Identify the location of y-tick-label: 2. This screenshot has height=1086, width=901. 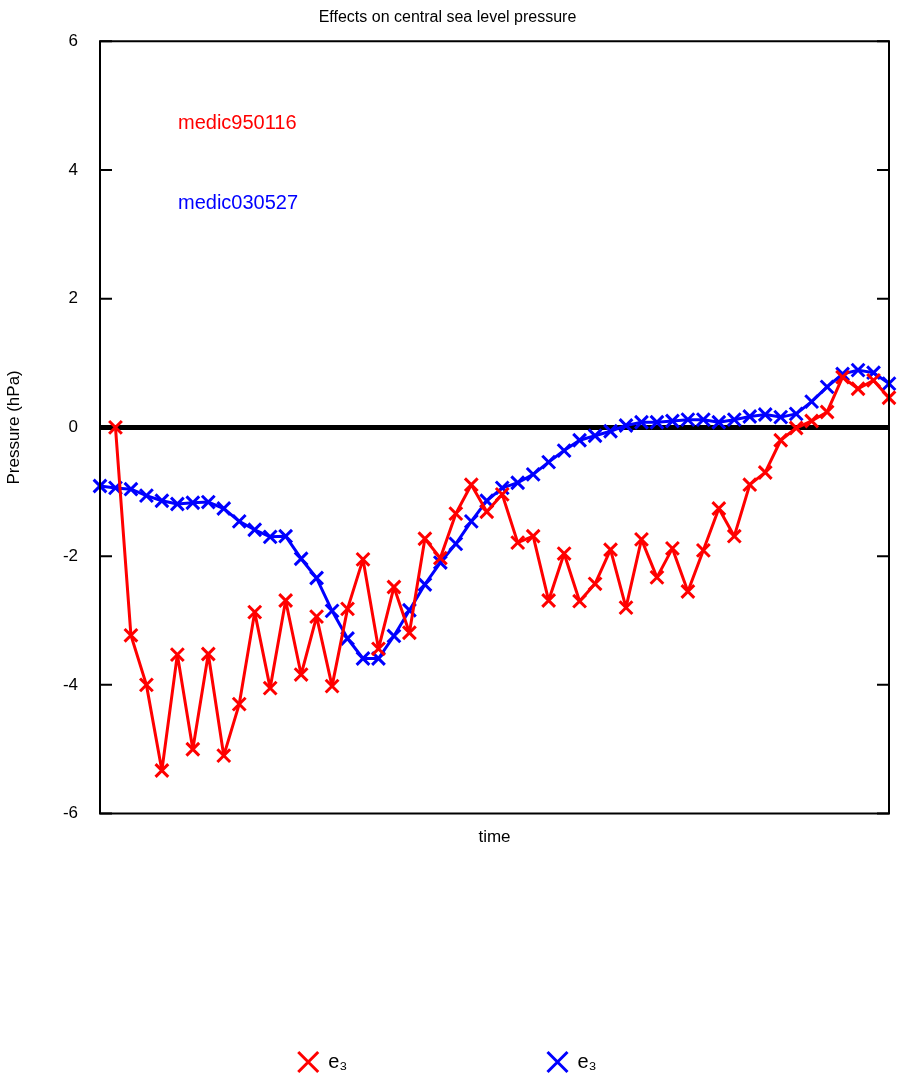
(73, 298).